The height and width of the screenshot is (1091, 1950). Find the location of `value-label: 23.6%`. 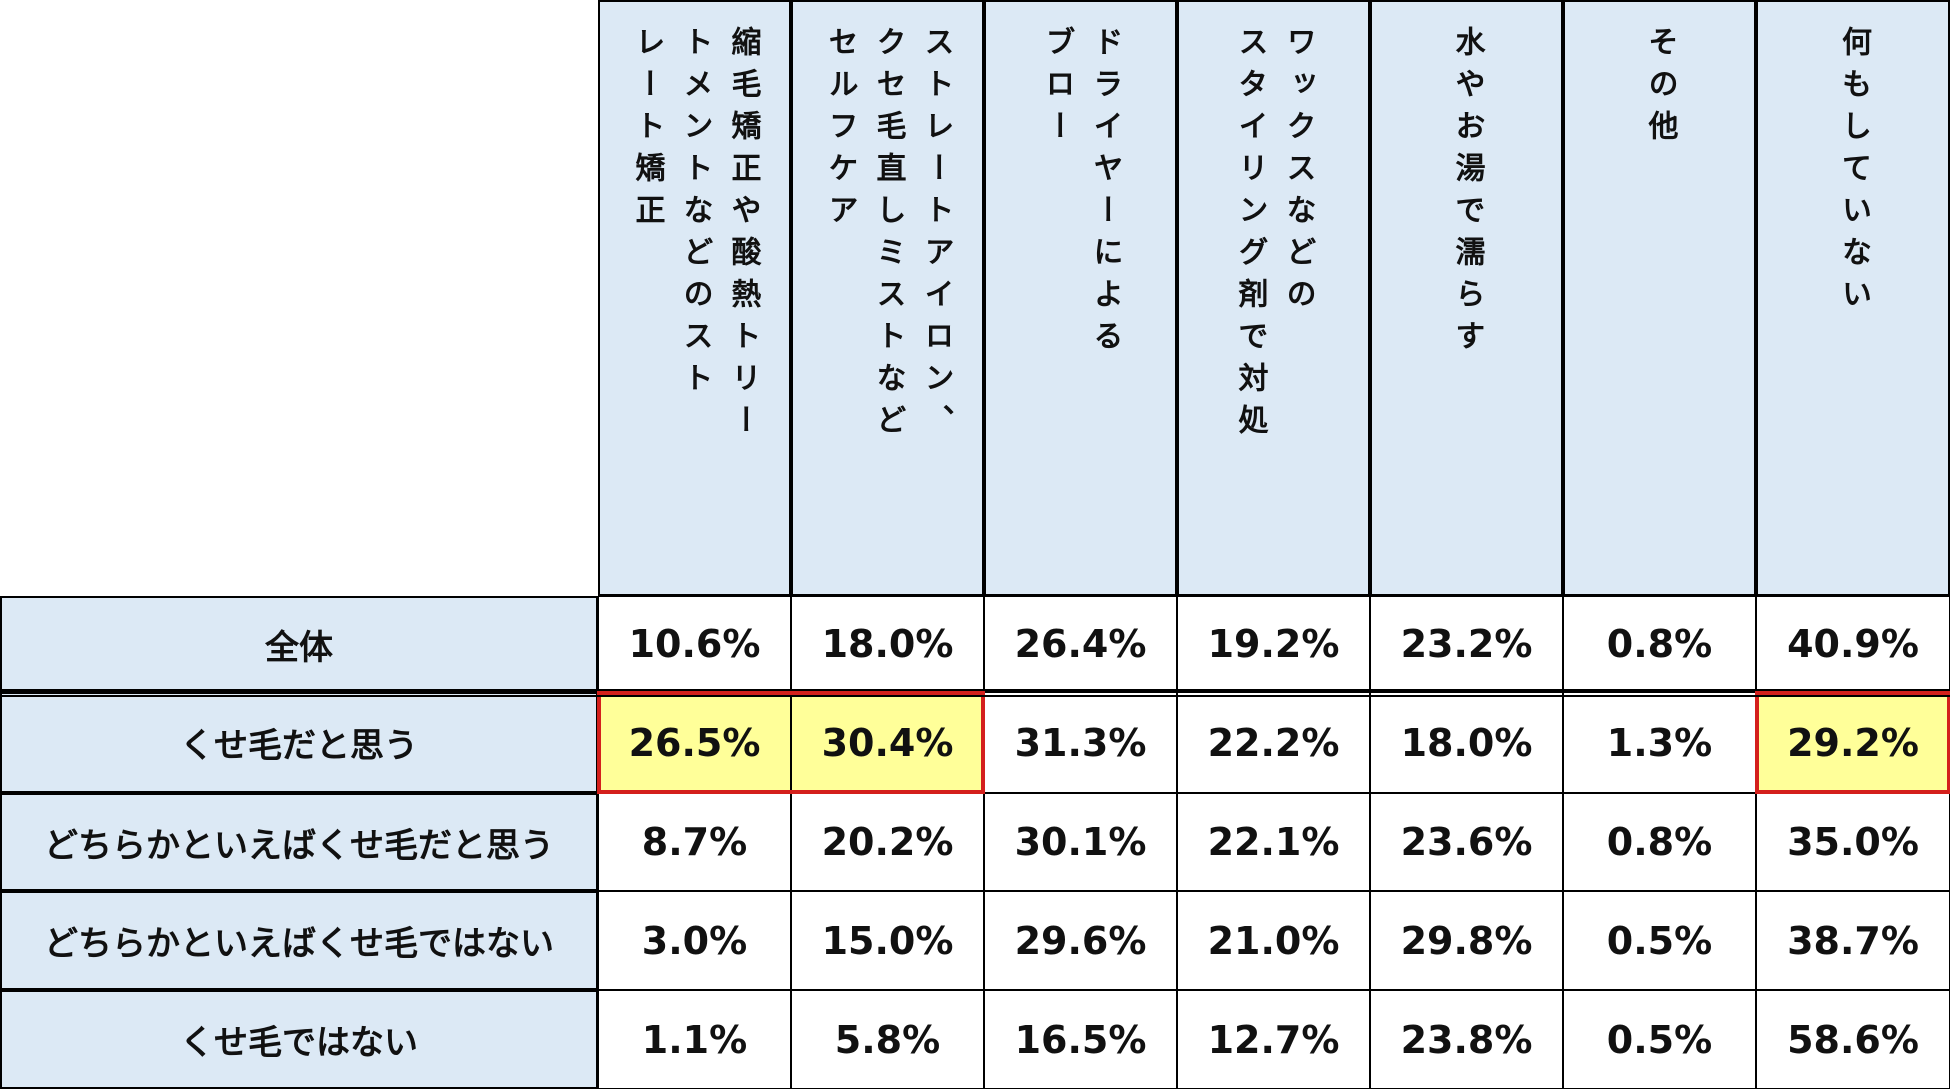

value-label: 23.6% is located at coordinates (1466, 842).